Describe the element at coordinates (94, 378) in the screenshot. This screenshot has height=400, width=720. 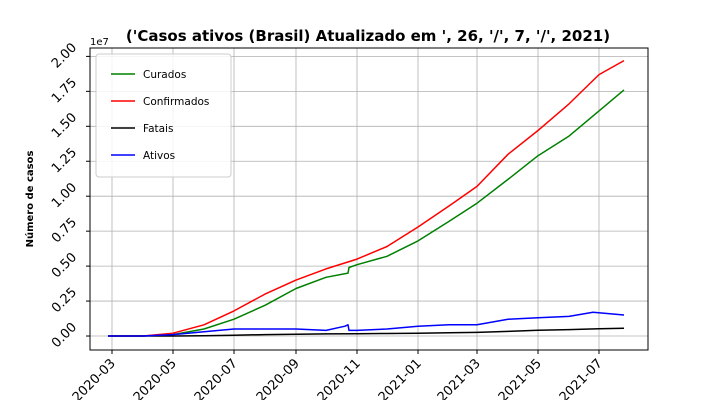
I see `x-tick-label: 2020-03` at that location.